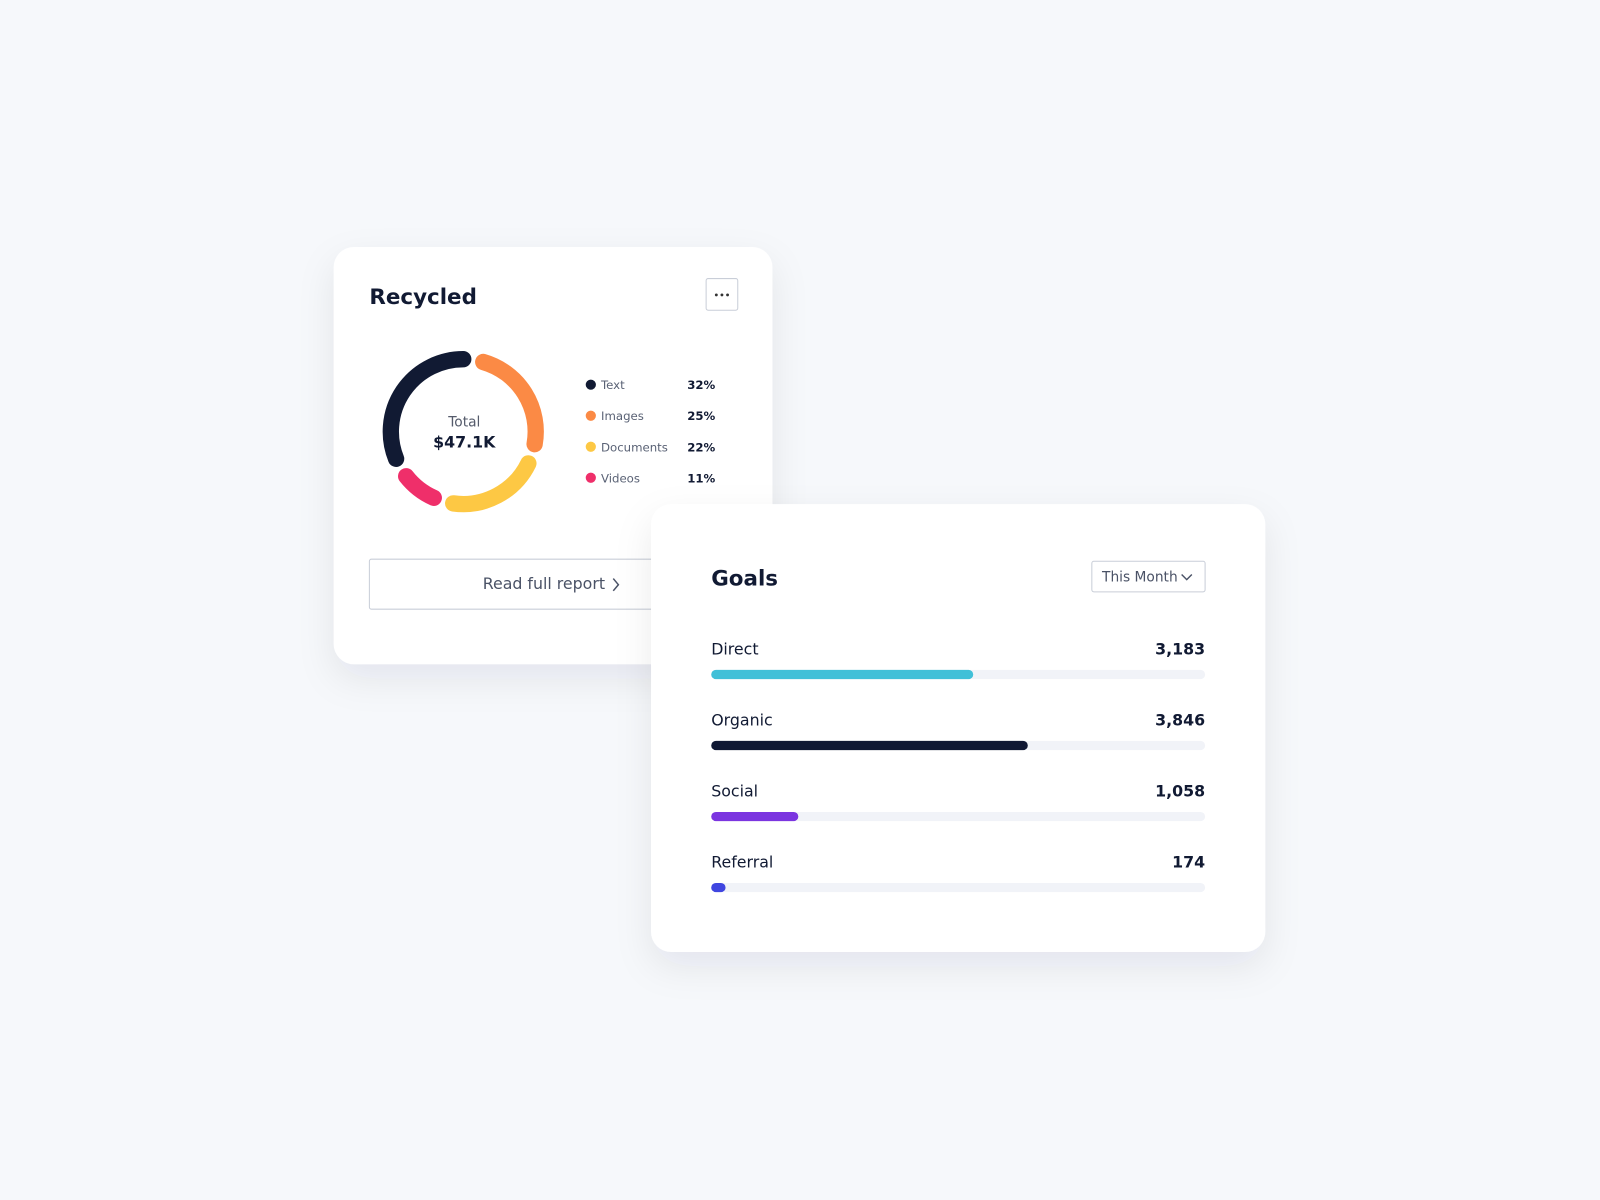  I want to click on center-value: $47.1K, so click(464, 441).